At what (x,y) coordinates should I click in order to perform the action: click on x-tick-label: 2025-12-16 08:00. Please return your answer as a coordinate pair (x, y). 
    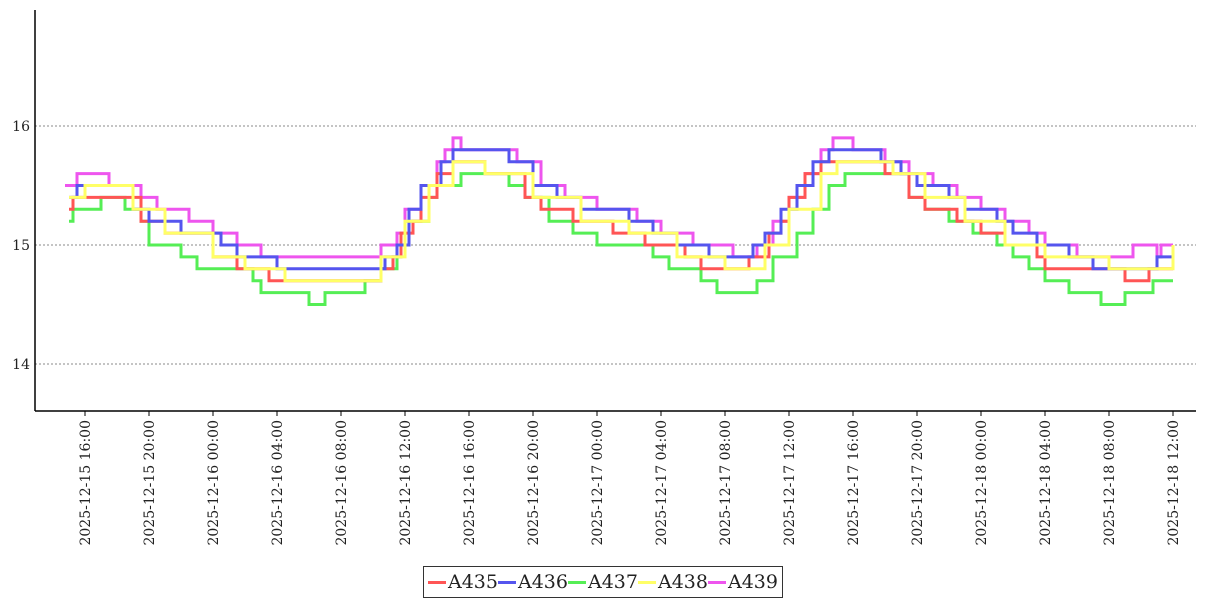
    Looking at the image, I should click on (342, 483).